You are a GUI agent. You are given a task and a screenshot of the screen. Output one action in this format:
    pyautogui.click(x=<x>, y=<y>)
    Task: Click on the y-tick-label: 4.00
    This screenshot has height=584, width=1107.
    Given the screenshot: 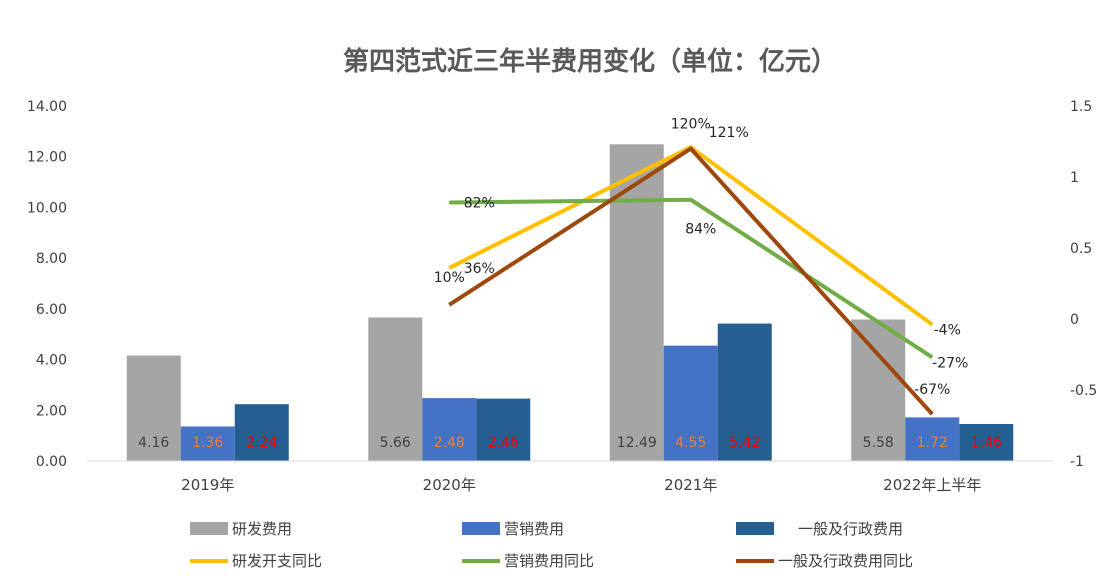 What is the action you would take?
    pyautogui.click(x=51, y=361)
    